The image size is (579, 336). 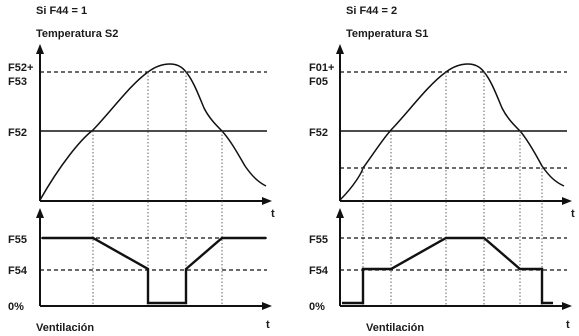 What do you see at coordinates (318, 82) in the screenshot?
I see `level-label-high-line2: F05` at bounding box center [318, 82].